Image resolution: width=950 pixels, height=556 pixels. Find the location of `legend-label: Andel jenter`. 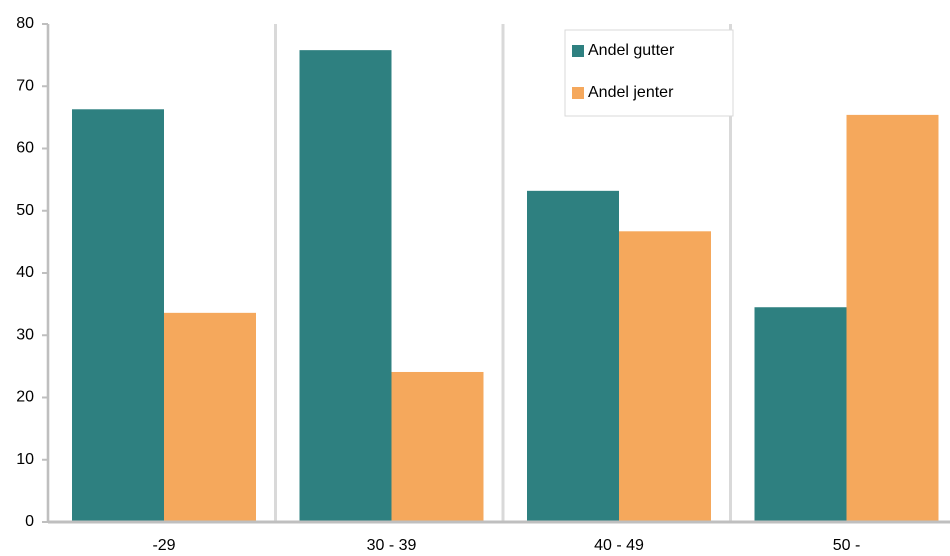

legend-label: Andel jenter is located at coordinates (631, 92).